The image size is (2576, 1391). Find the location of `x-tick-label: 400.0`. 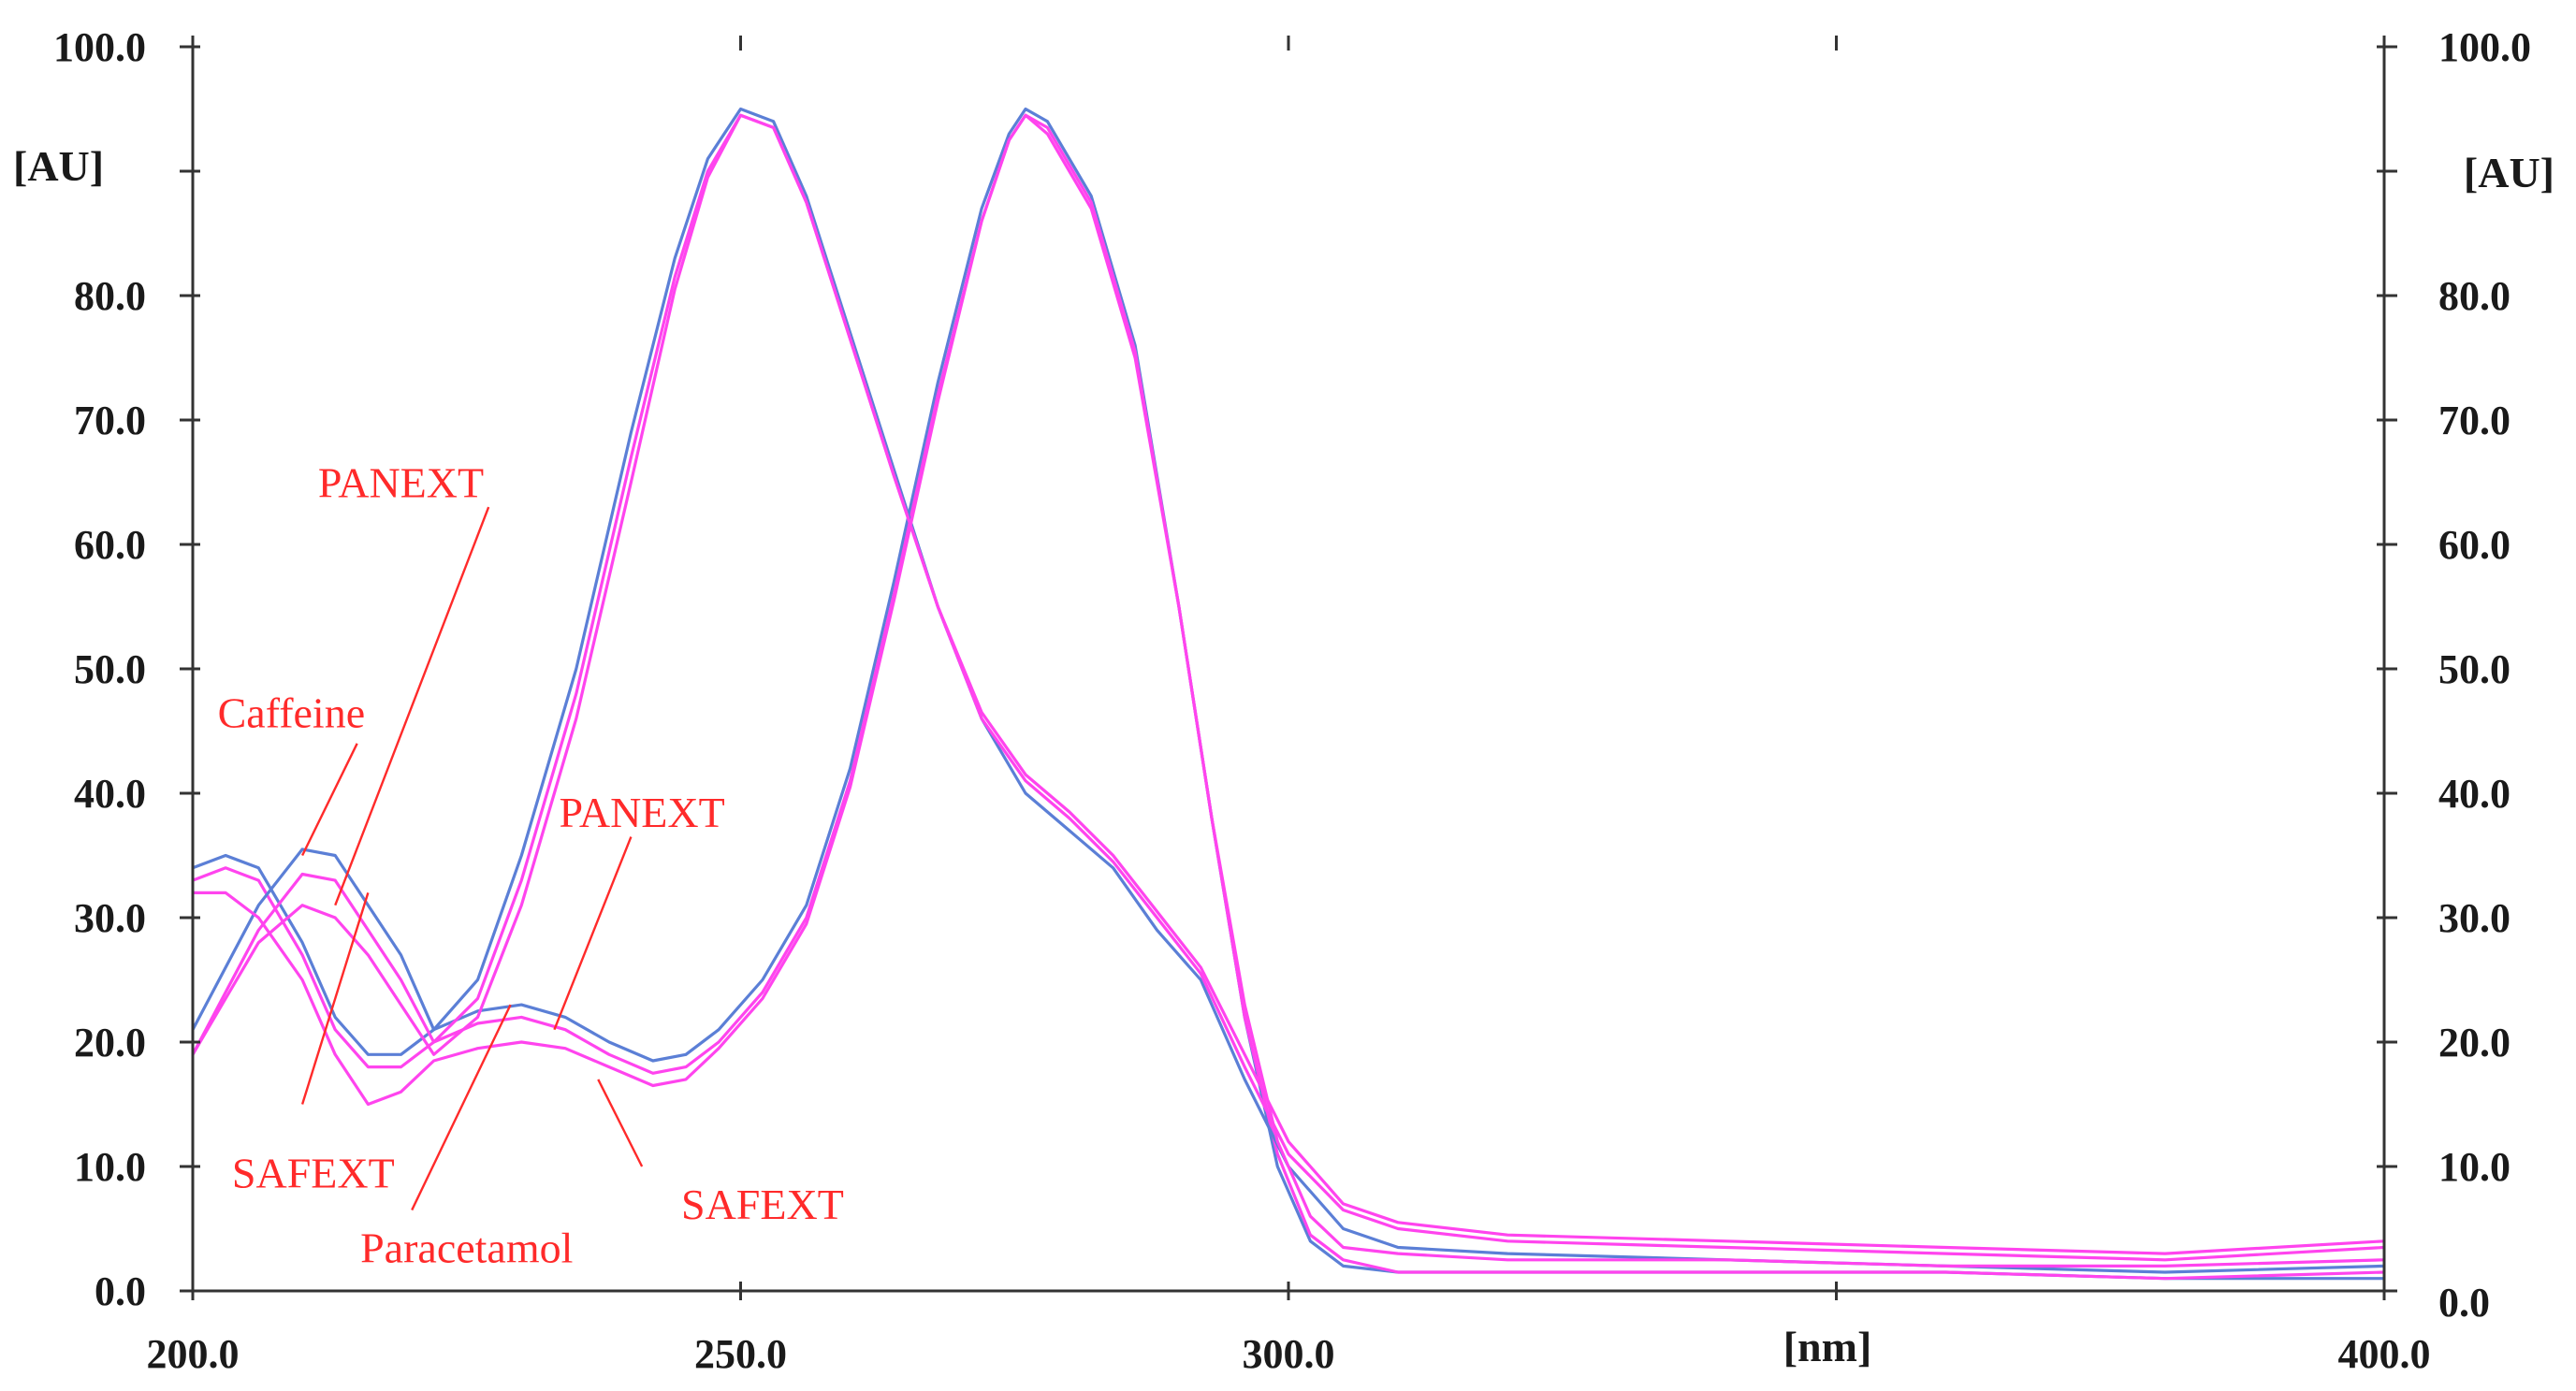

x-tick-label: 400.0 is located at coordinates (2384, 1354).